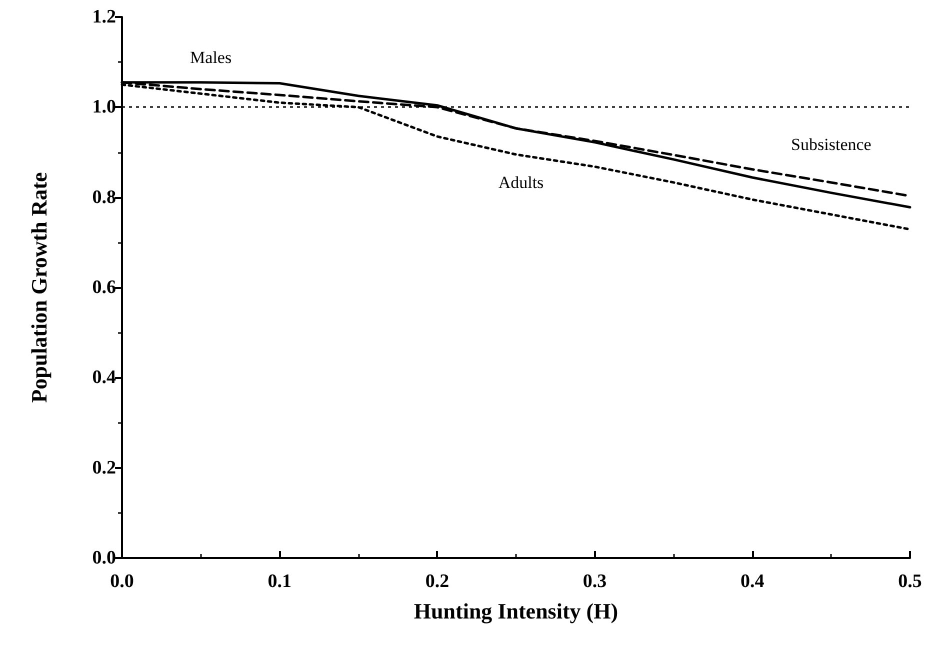 The width and height of the screenshot is (931, 651). What do you see at coordinates (437, 581) in the screenshot?
I see `x-tick-label: 0.2` at bounding box center [437, 581].